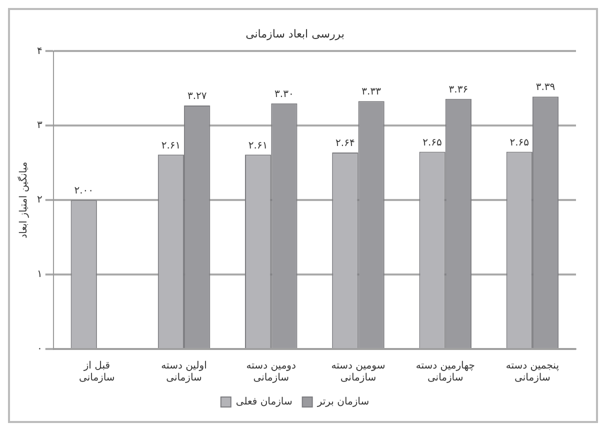  What do you see at coordinates (271, 372) in the screenshot?
I see `x-tick-label: دومین دسته سازمانی` at bounding box center [271, 372].